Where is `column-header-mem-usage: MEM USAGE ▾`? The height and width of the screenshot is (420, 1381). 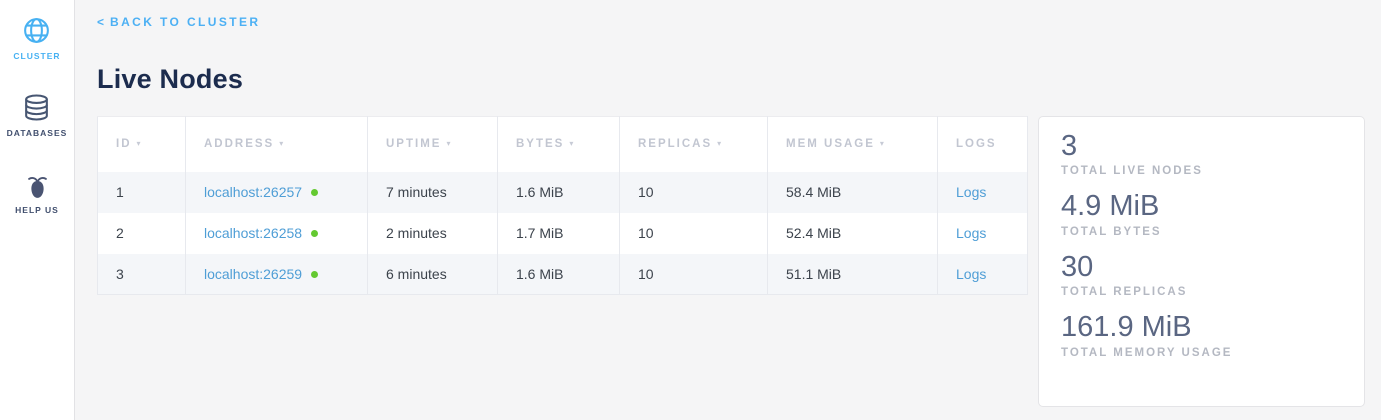
column-header-mem-usage: MEM USAGE ▾ is located at coordinates (852, 144).